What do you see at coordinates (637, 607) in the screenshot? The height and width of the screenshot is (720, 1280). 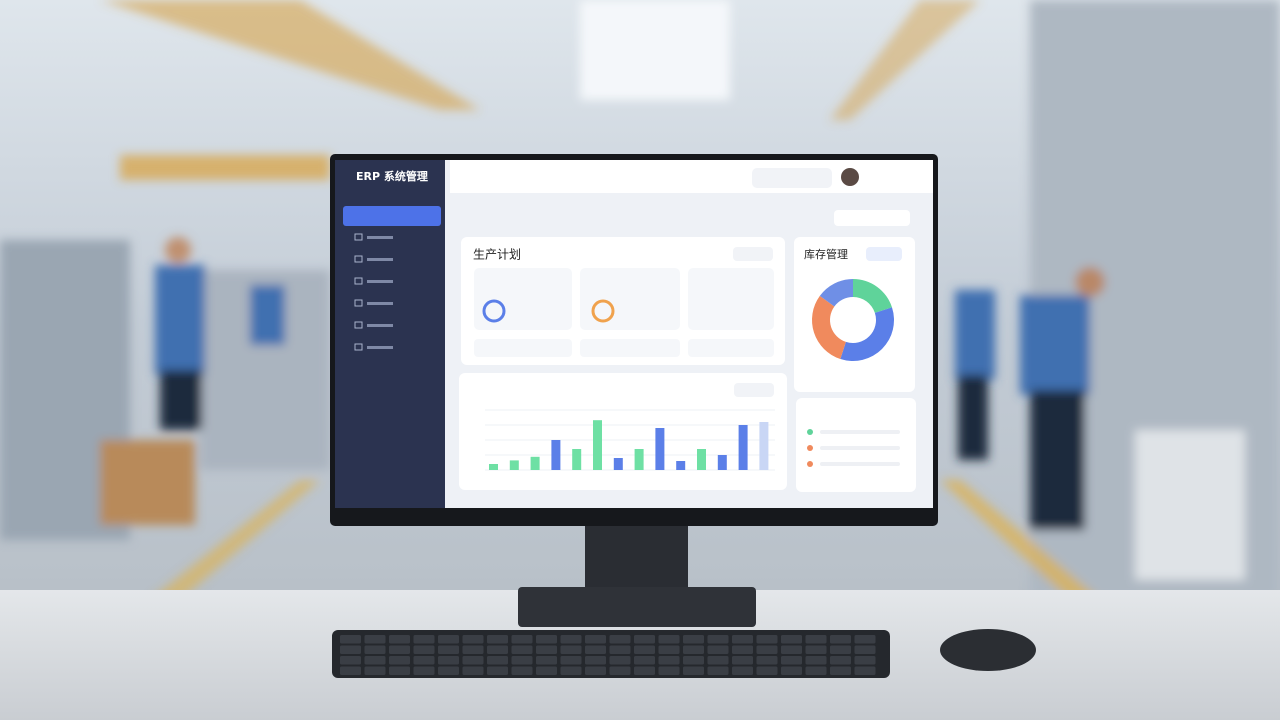 I see `monitor-base` at bounding box center [637, 607].